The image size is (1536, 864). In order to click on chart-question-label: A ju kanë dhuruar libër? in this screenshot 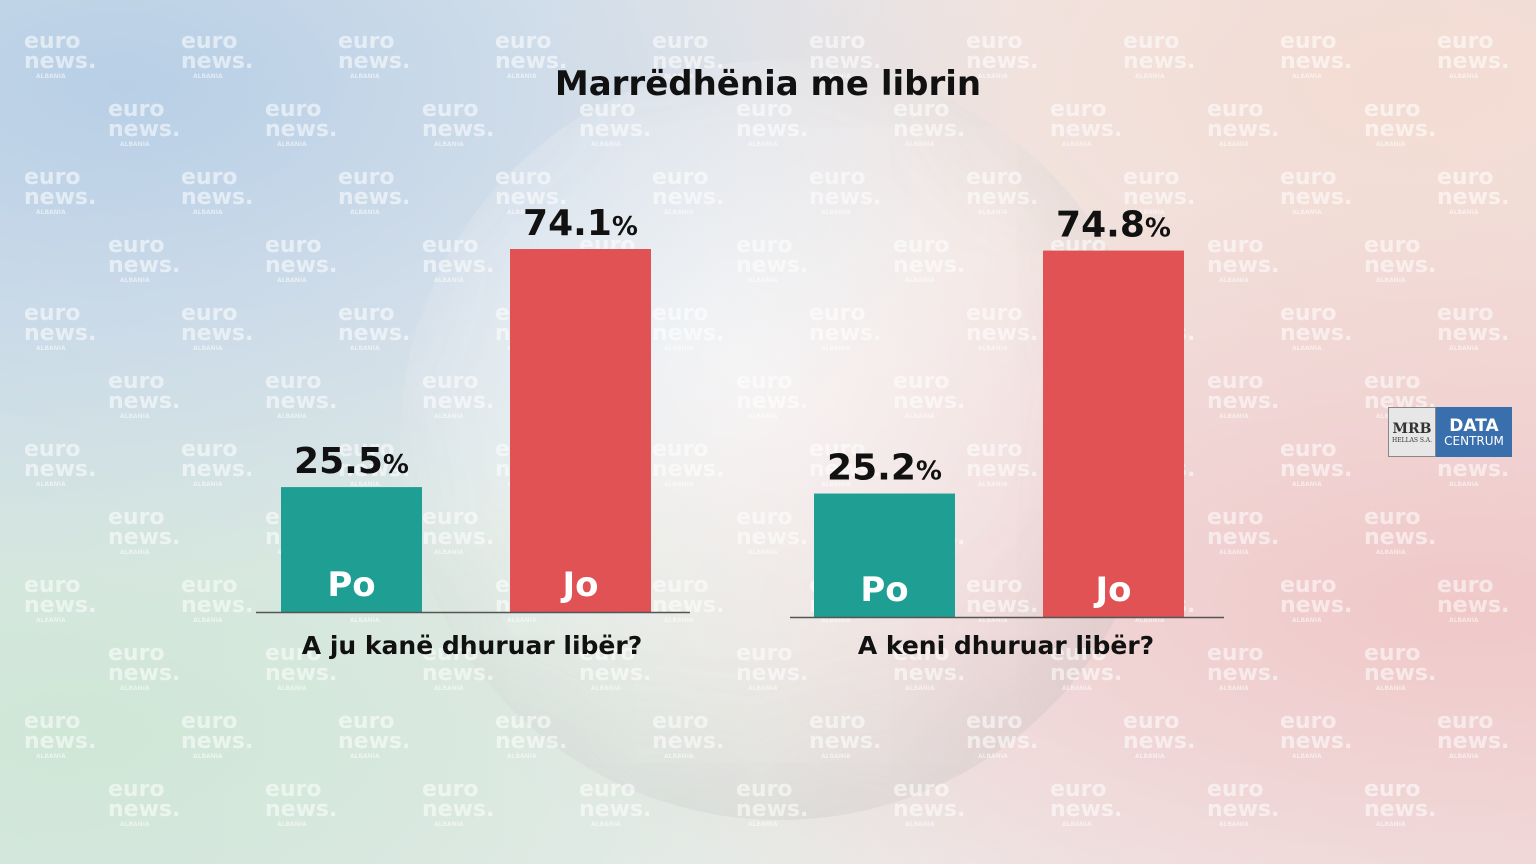, I will do `click(472, 645)`.